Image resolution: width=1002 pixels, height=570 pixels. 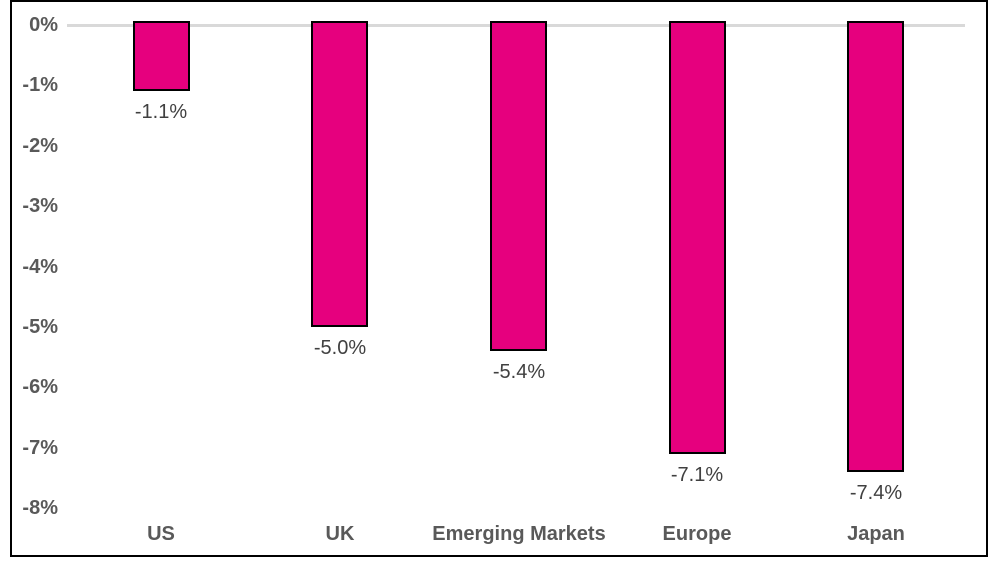 What do you see at coordinates (40, 146) in the screenshot?
I see `y-axis-tick-label: -2%` at bounding box center [40, 146].